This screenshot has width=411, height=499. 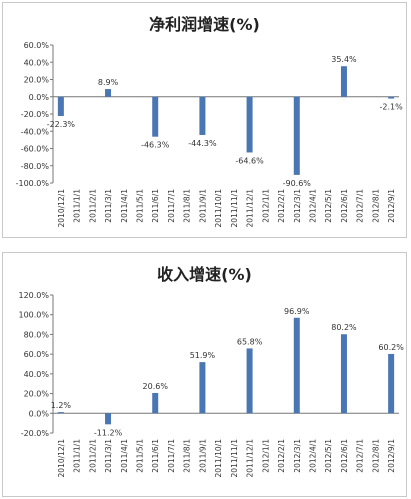 I want to click on data-label: 80.2%, so click(x=344, y=327).